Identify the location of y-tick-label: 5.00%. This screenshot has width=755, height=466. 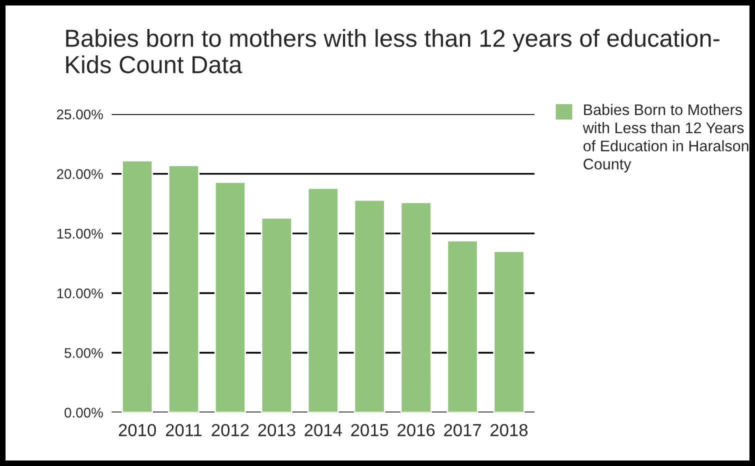
(83, 353).